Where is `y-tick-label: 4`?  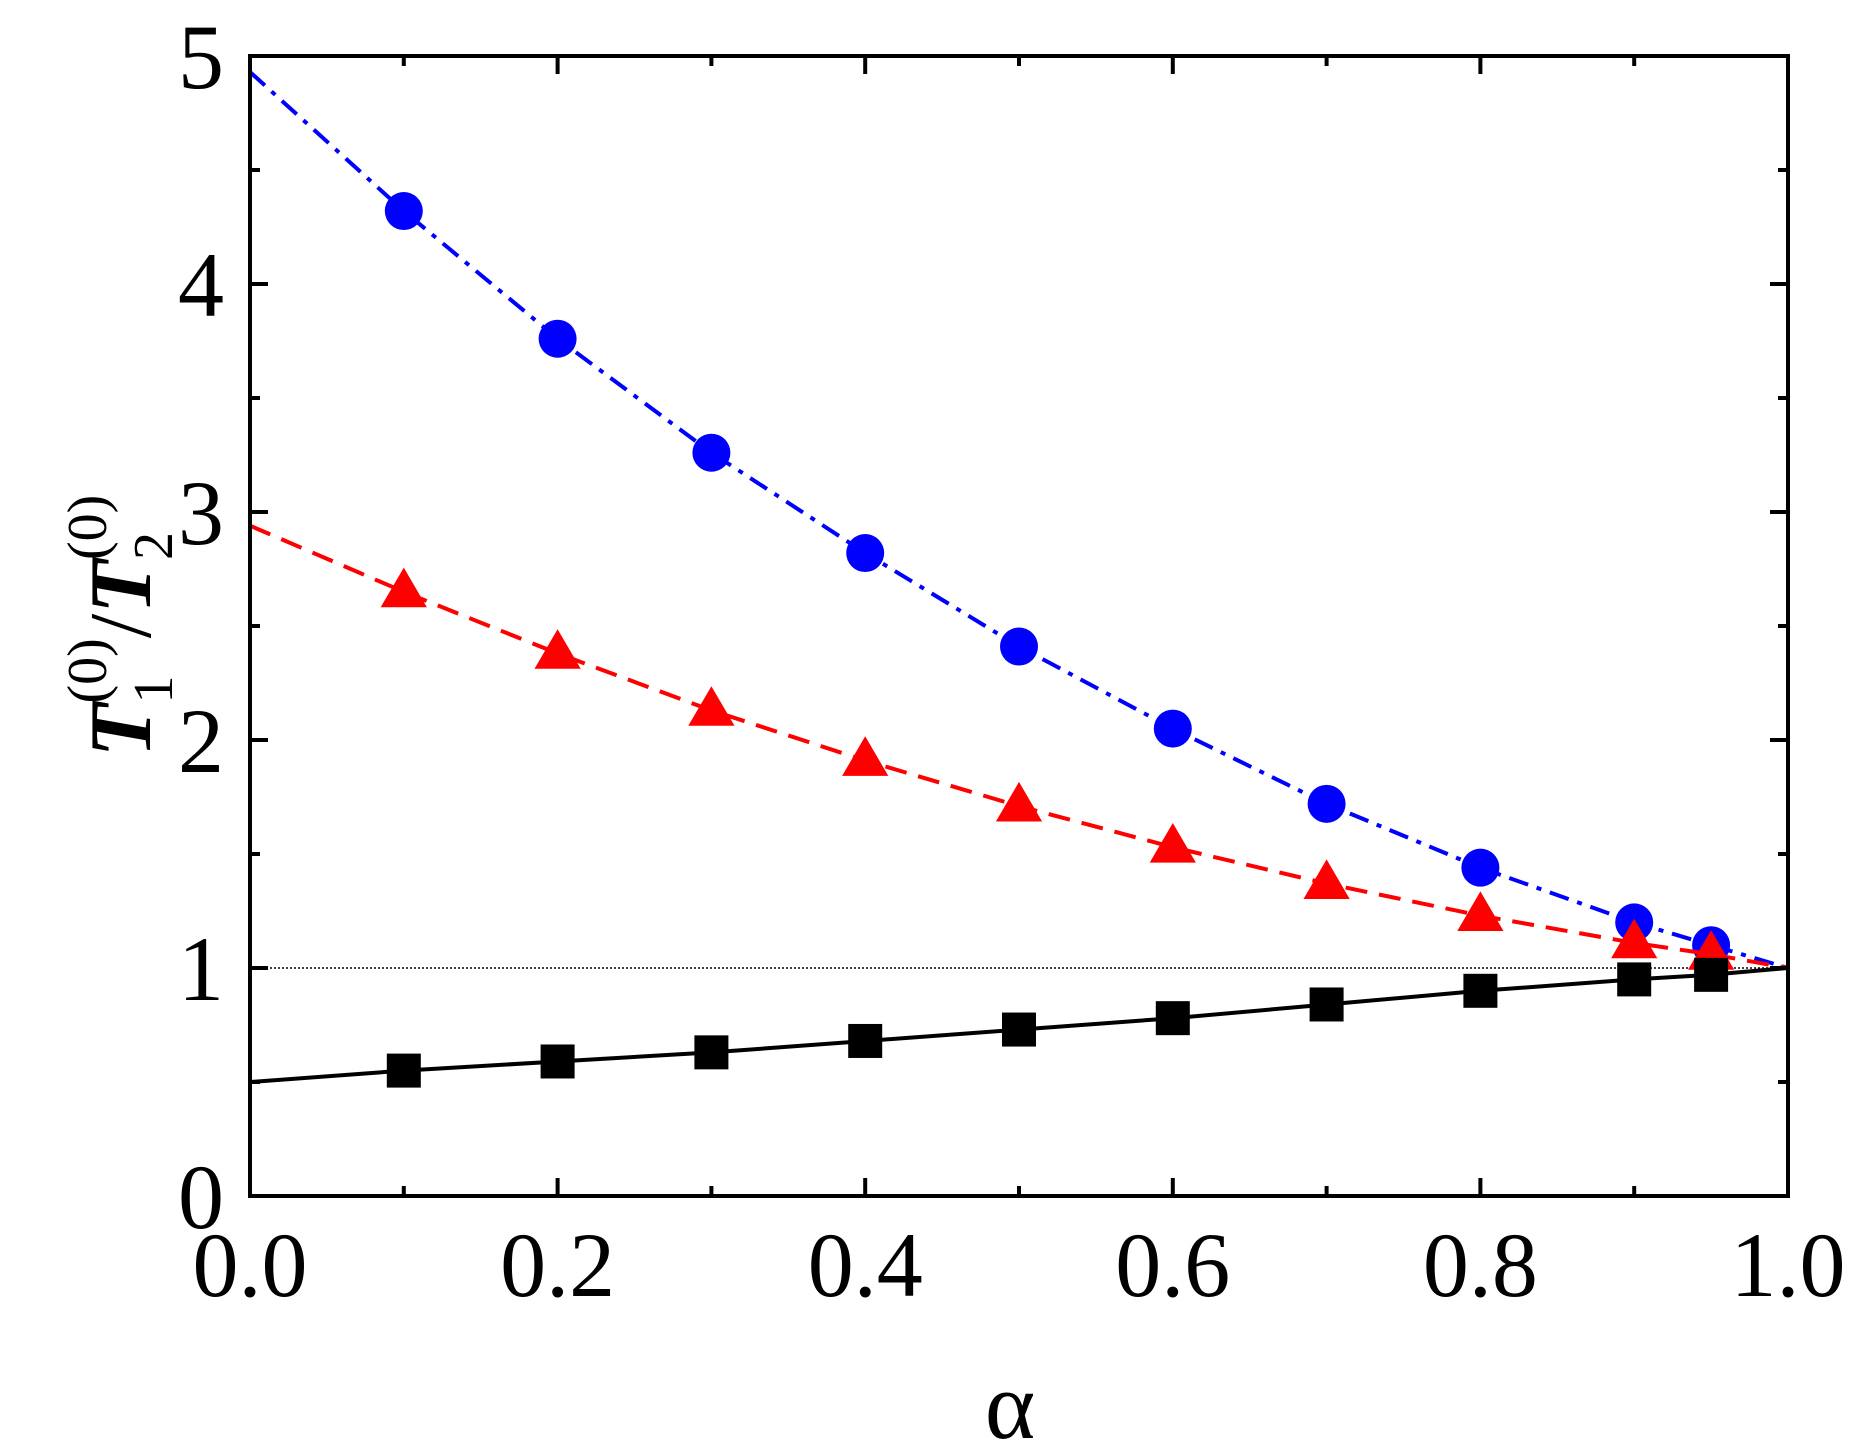
y-tick-label: 4 is located at coordinates (201, 285).